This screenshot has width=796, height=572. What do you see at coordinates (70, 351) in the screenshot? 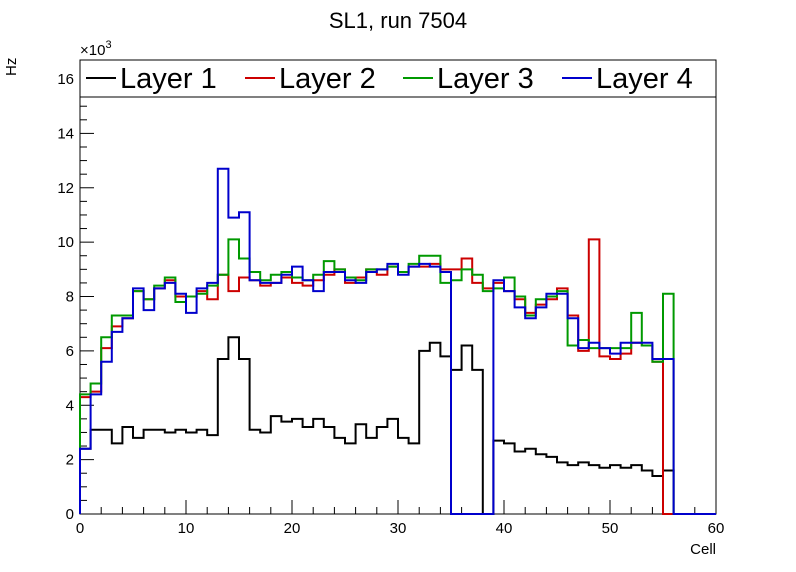
I see `y-tick-label: 6` at bounding box center [70, 351].